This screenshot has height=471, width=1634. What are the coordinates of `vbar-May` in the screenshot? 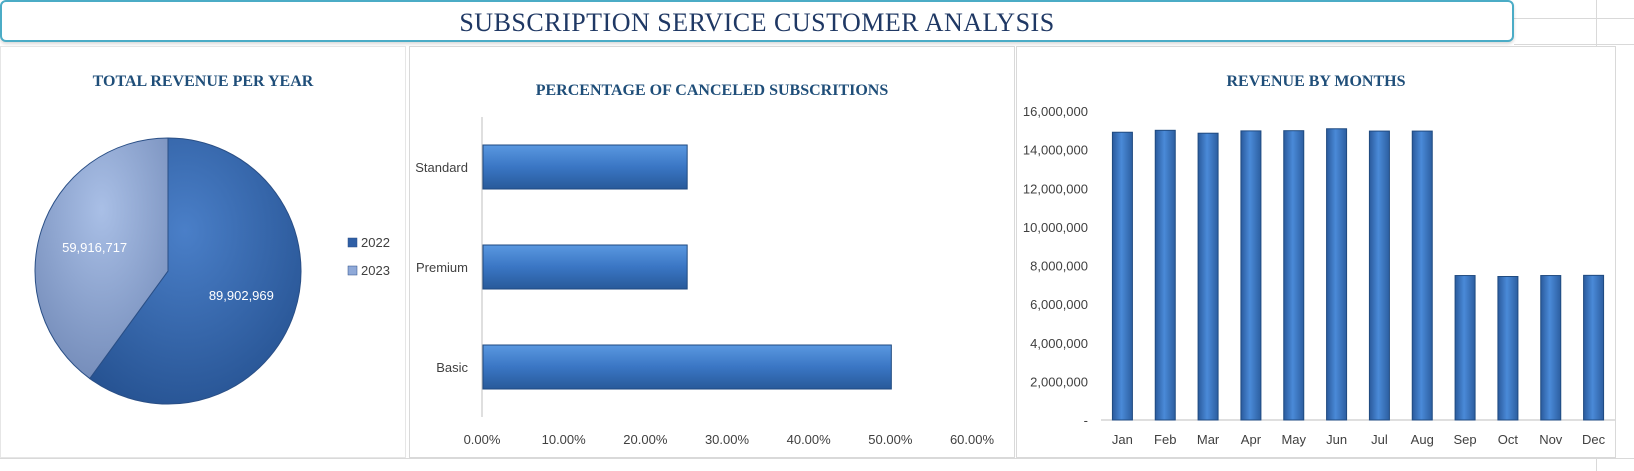 It's located at (1294, 275).